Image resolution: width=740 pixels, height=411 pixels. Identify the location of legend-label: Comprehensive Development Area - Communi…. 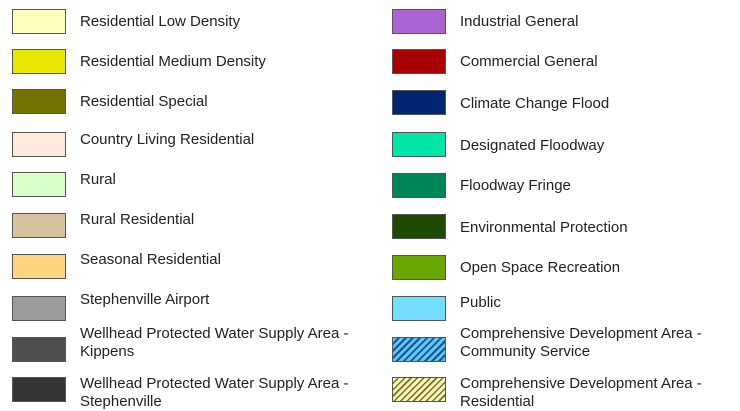
(581, 342).